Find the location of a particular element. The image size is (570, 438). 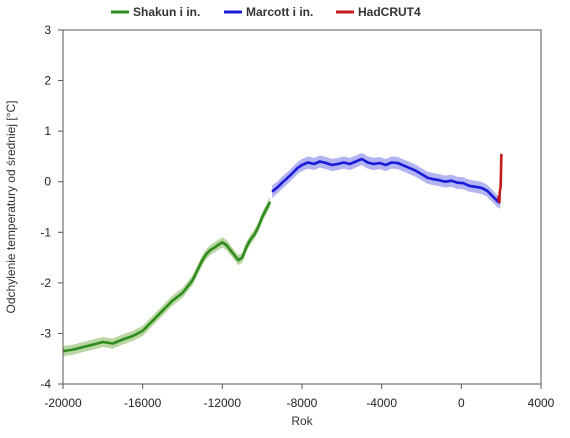

x-tick-label: -16000 is located at coordinates (143, 403).